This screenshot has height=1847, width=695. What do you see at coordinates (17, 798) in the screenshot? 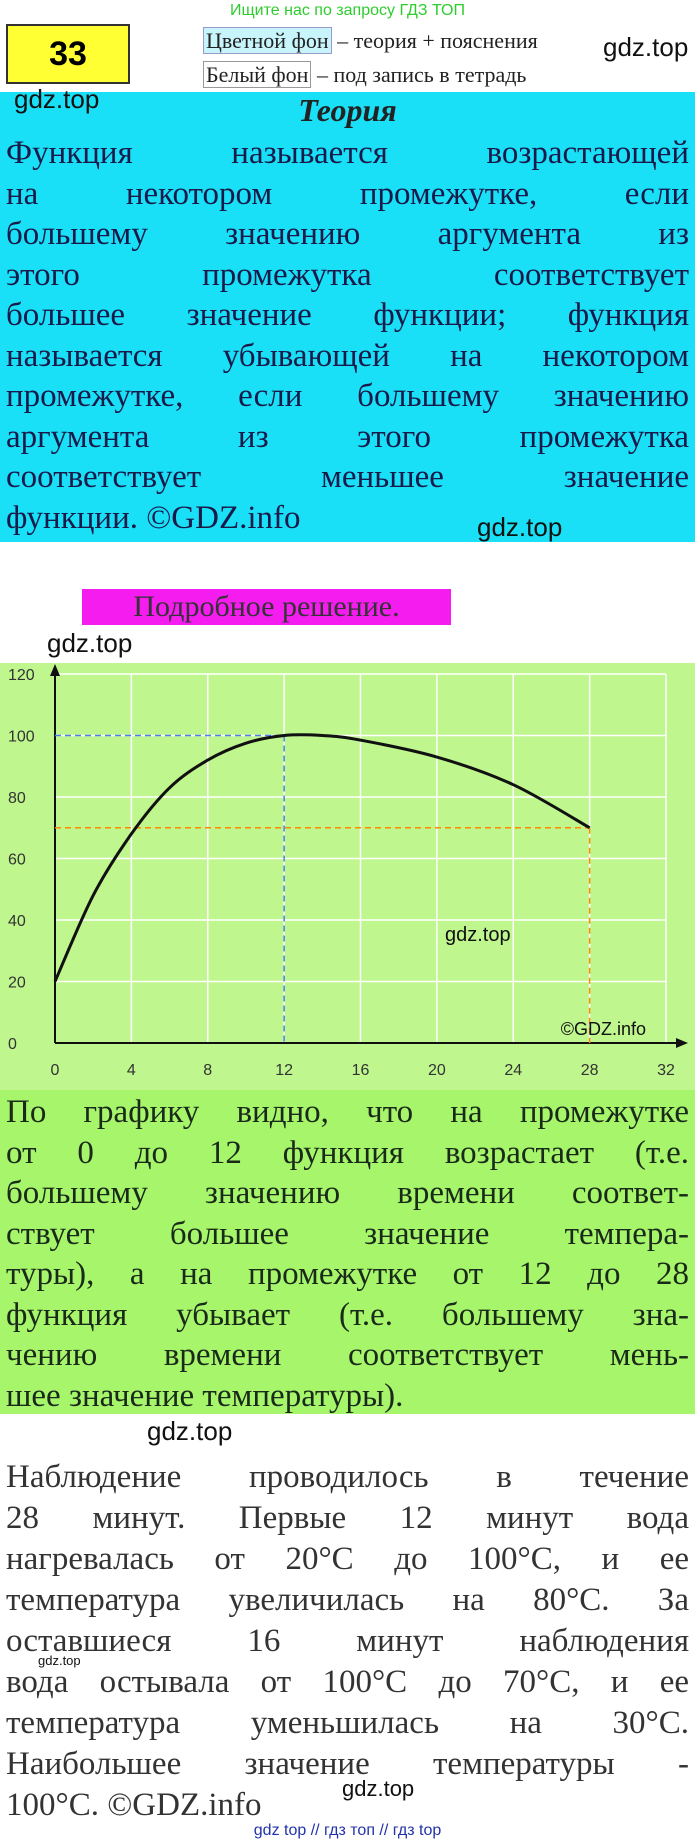
I see `y-tick-label: 80` at bounding box center [17, 798].